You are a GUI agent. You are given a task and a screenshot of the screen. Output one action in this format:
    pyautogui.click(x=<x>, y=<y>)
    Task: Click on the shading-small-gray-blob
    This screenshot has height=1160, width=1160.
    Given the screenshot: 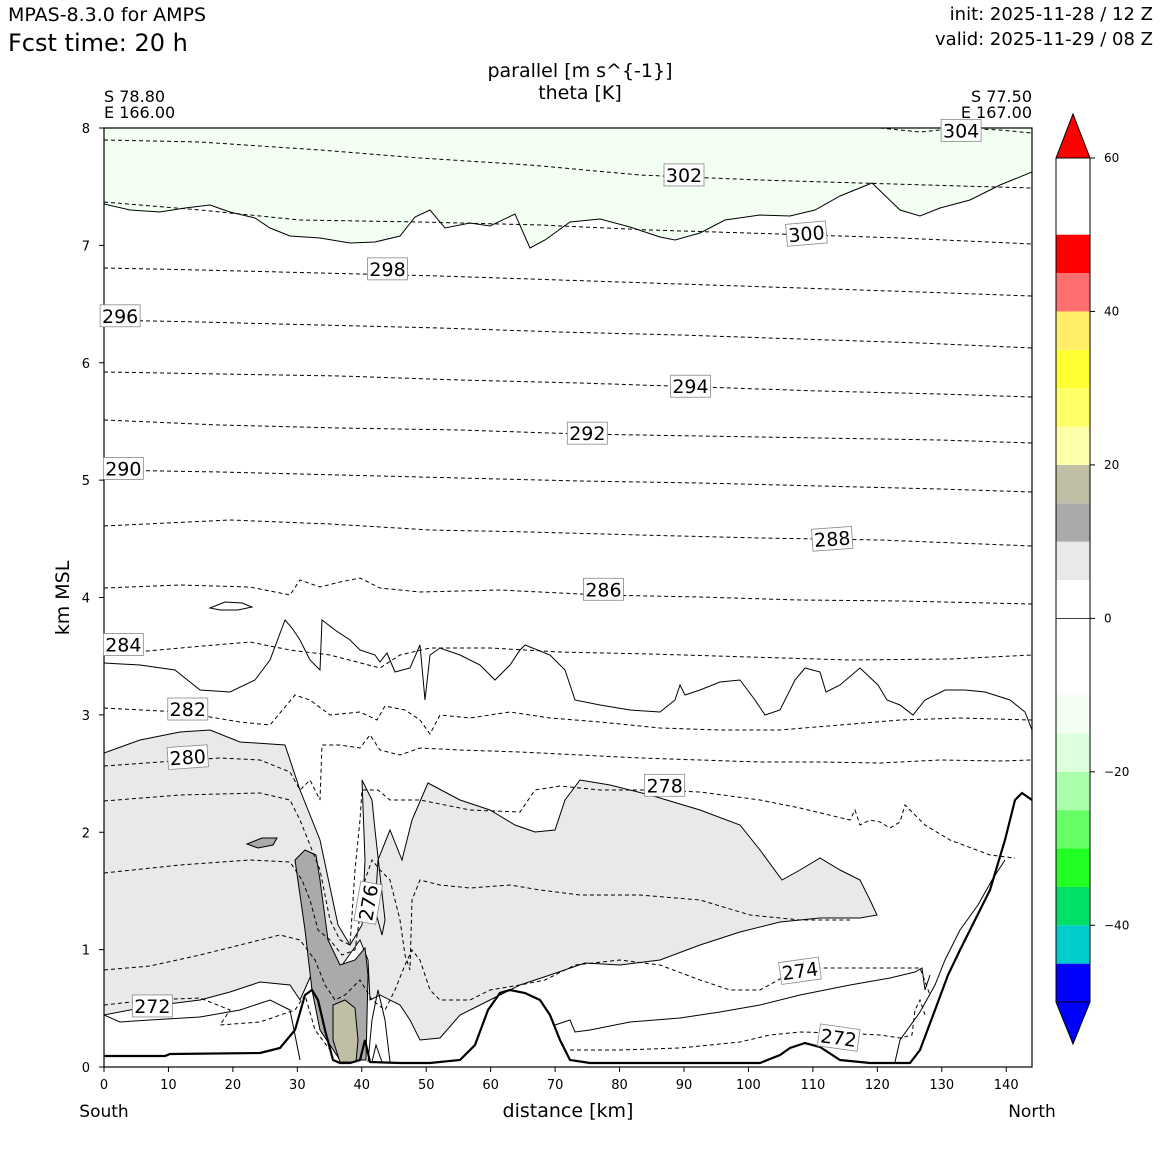 What is the action you would take?
    pyautogui.click(x=261, y=843)
    